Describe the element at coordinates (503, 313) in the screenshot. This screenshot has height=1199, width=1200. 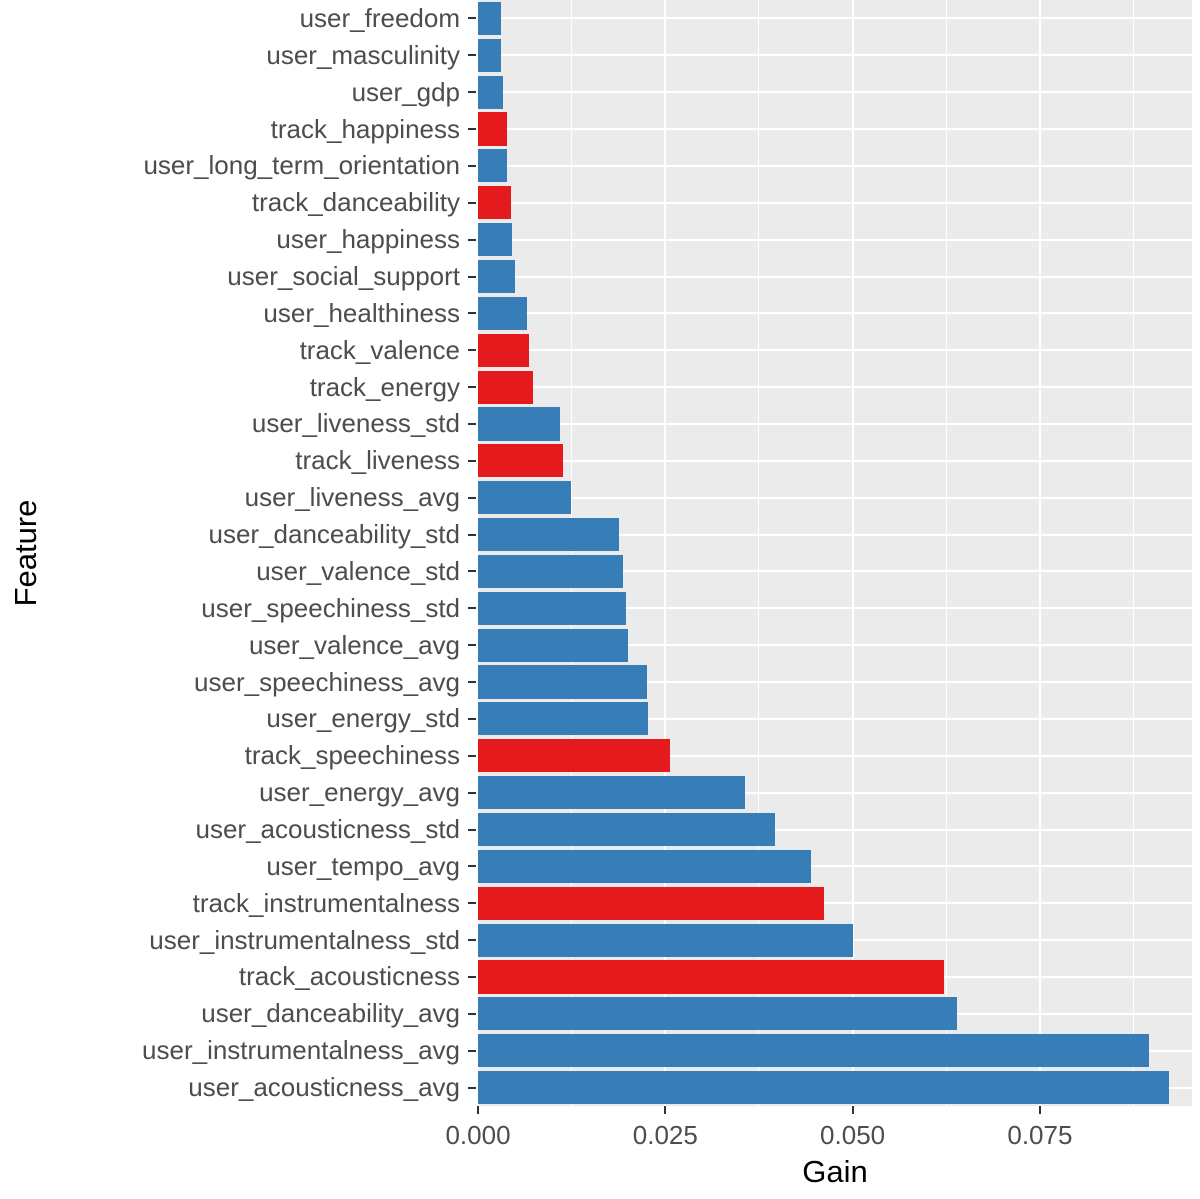
I see `bar-user_healthiness` at that location.